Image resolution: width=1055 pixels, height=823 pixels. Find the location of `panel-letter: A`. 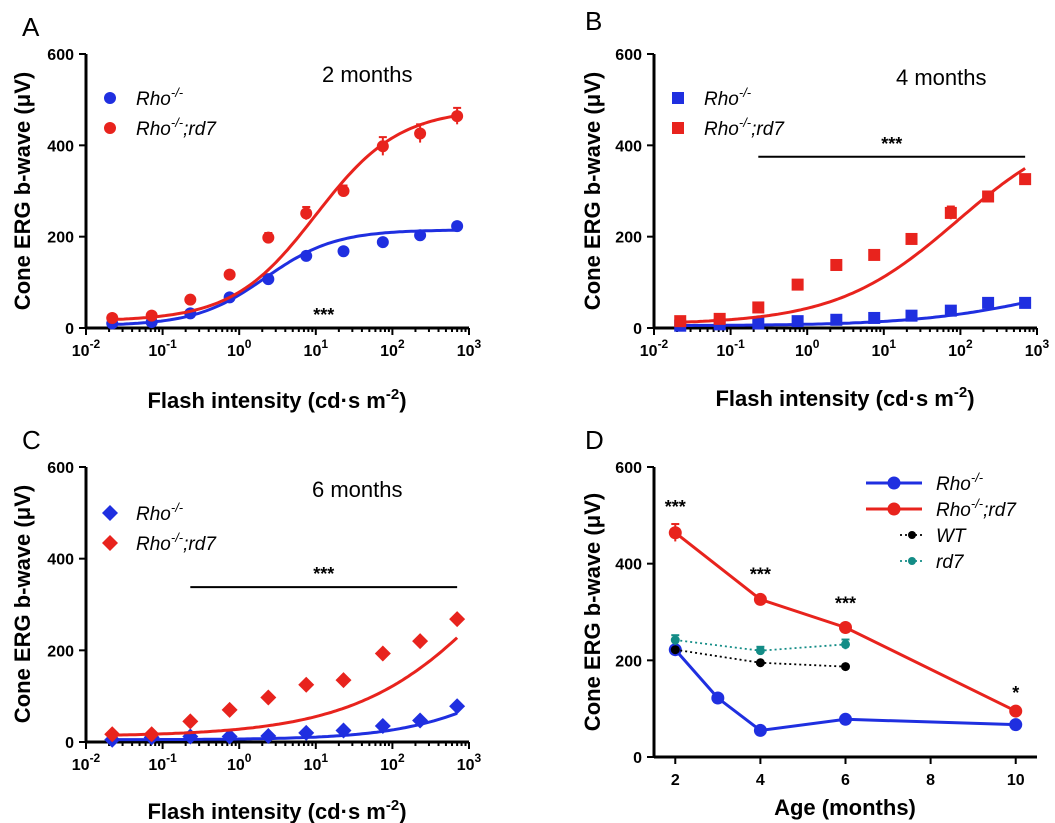

panel-letter: A is located at coordinates (31, 27).